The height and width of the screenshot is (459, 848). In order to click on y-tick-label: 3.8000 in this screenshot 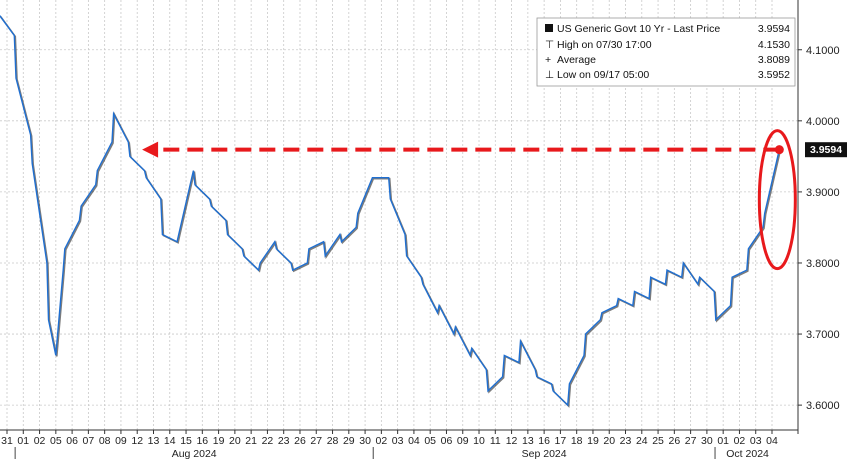, I will do `click(823, 264)`.